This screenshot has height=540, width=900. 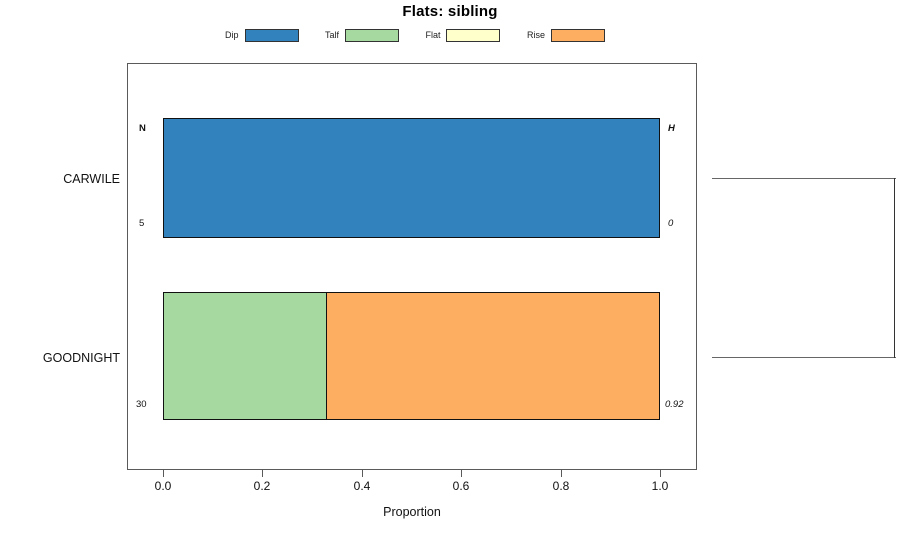 I want to click on legend-label-dip: Dip, so click(x=232, y=35).